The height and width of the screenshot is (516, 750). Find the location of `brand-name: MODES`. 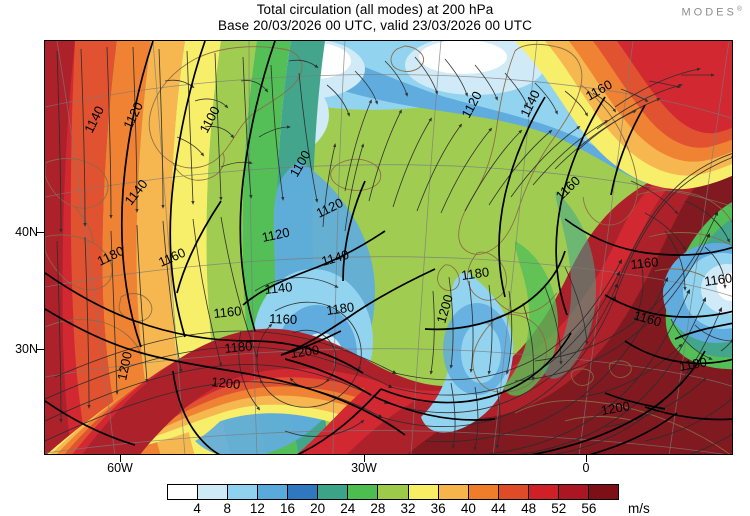

brand-name: MODES is located at coordinates (709, 12).